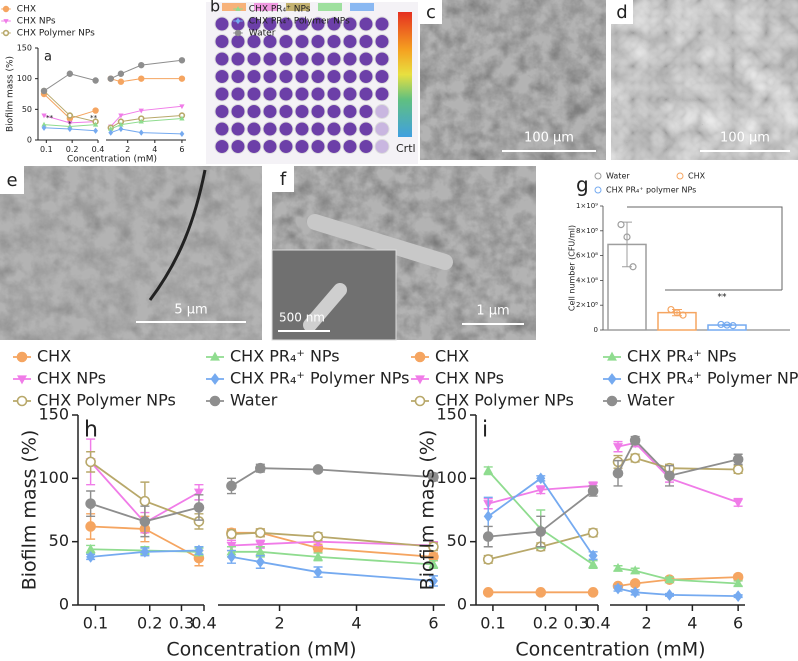 The width and height of the screenshot is (798, 661). Describe the element at coordinates (70, 123) in the screenshot. I see `annotation: *` at that location.